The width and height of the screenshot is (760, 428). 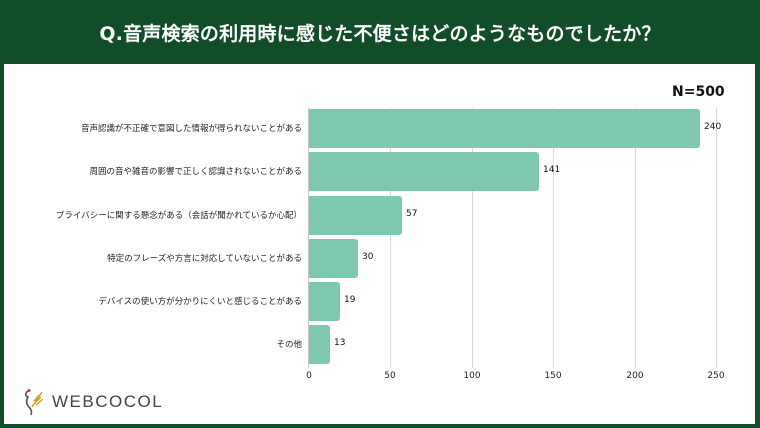 I want to click on category-label: 音声認識が不正確で意図した情報が得られないことがある, so click(x=191, y=129).